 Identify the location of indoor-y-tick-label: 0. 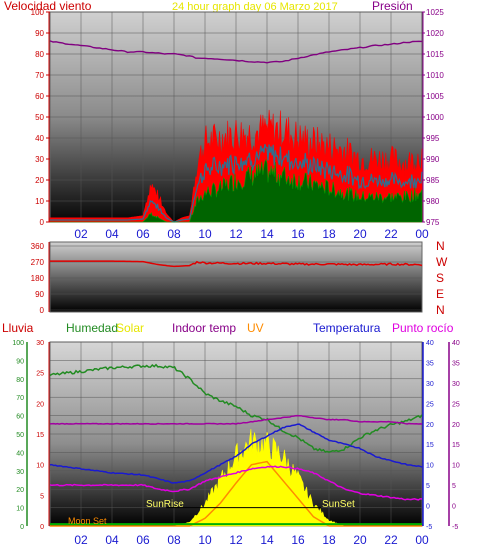
(454, 507).